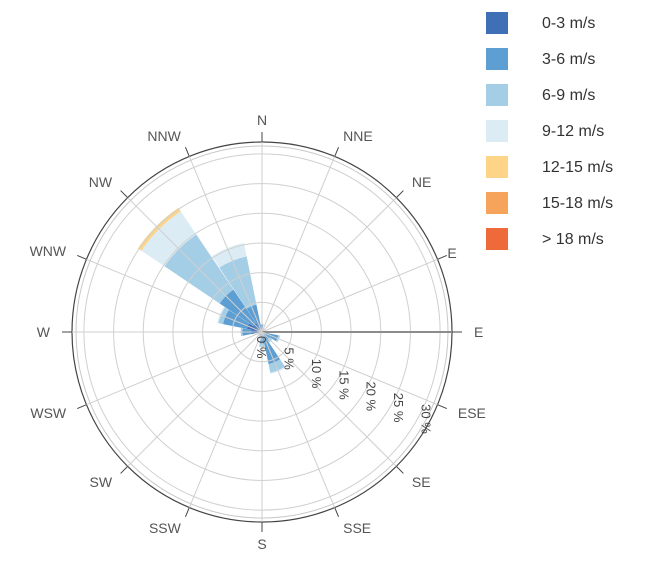 The height and width of the screenshot is (563, 653). I want to click on spoke-ssw, so click(225, 420).